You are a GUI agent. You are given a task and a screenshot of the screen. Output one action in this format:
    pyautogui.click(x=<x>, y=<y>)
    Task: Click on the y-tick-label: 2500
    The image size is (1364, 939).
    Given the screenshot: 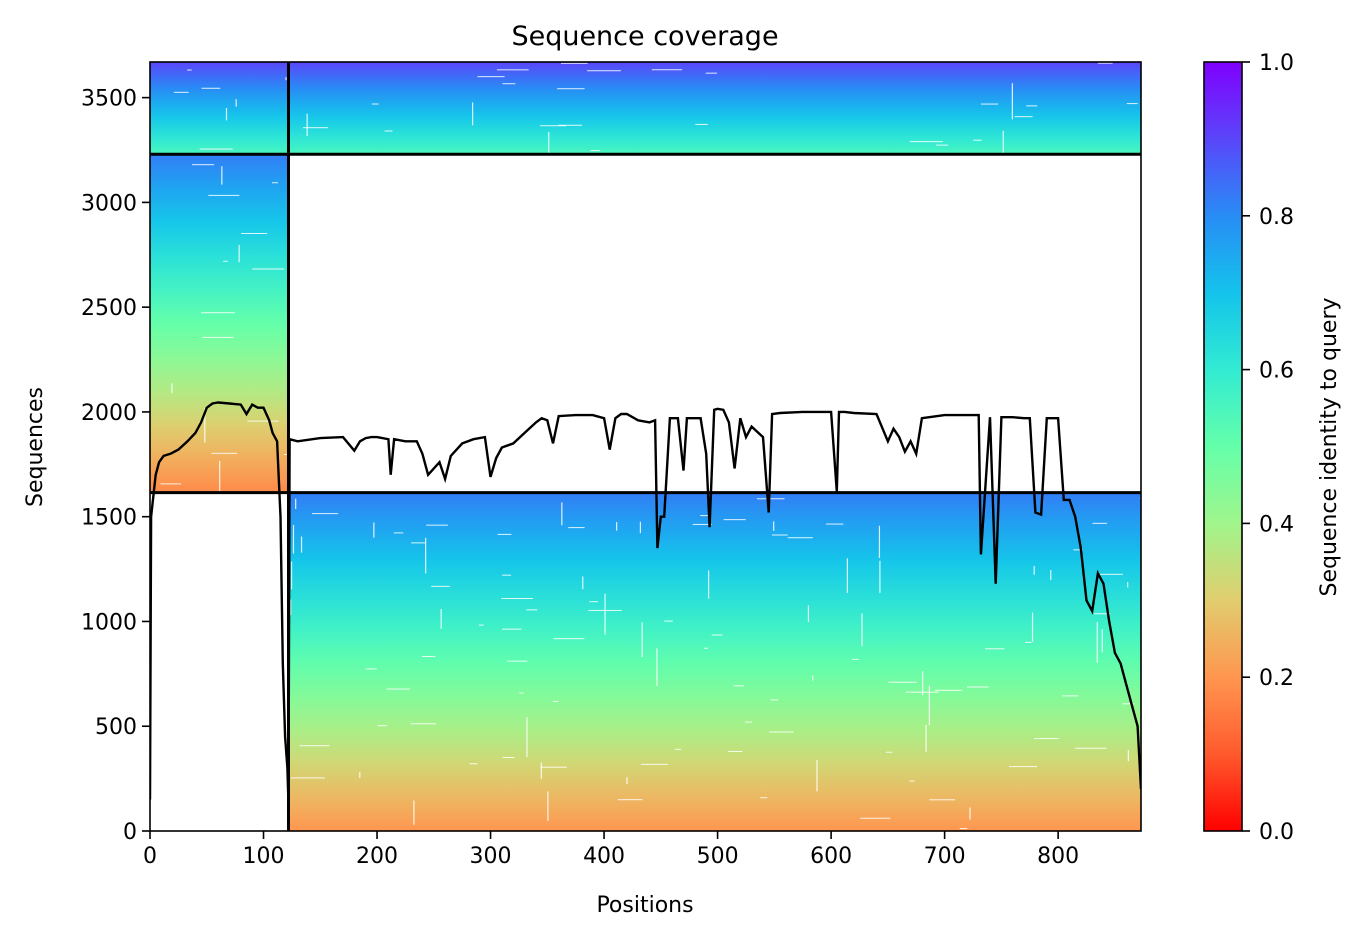 What is the action you would take?
    pyautogui.click(x=109, y=308)
    